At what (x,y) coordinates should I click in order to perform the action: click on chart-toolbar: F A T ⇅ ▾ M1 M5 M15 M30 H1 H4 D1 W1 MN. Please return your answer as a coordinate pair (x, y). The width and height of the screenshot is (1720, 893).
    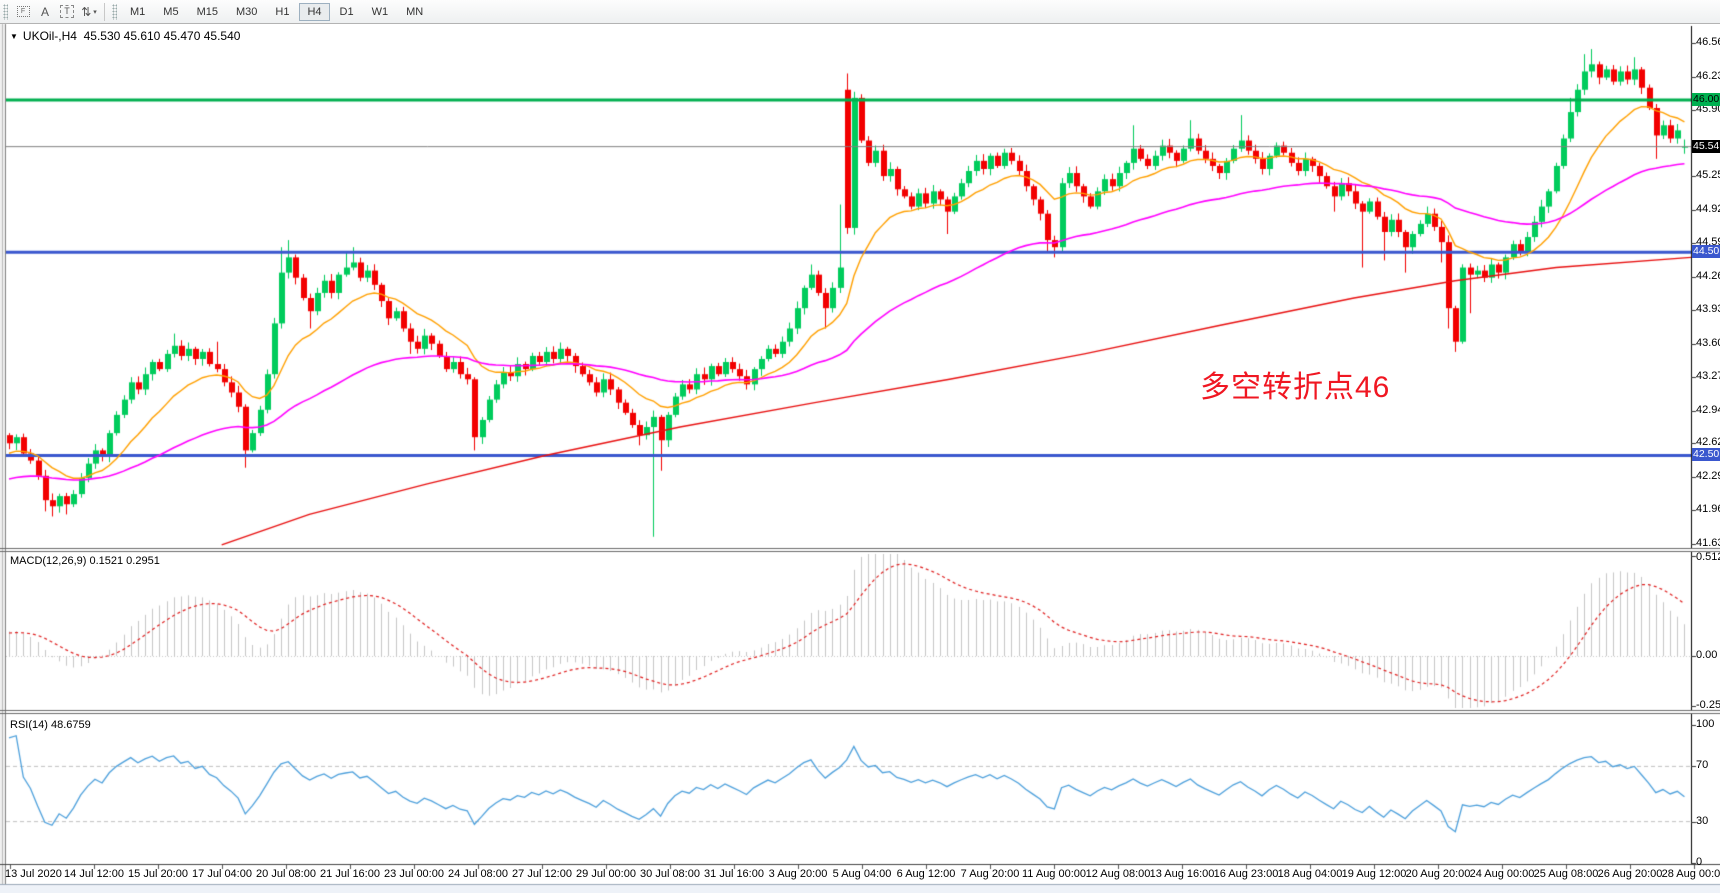
    Looking at the image, I should click on (860, 12).